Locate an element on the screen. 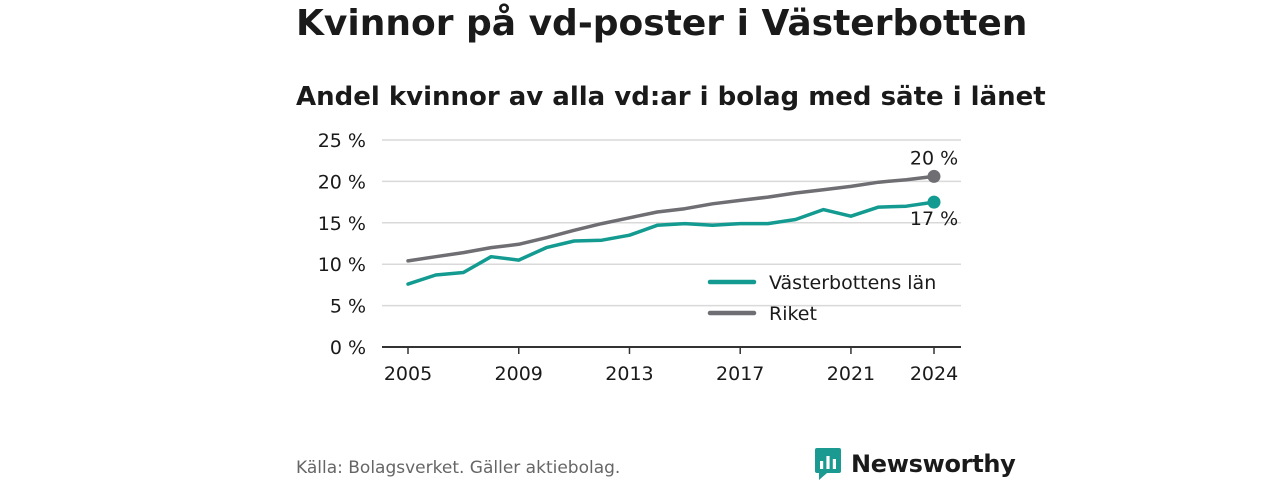 The width and height of the screenshot is (1280, 482). end-value-label: 17 % is located at coordinates (934, 219).